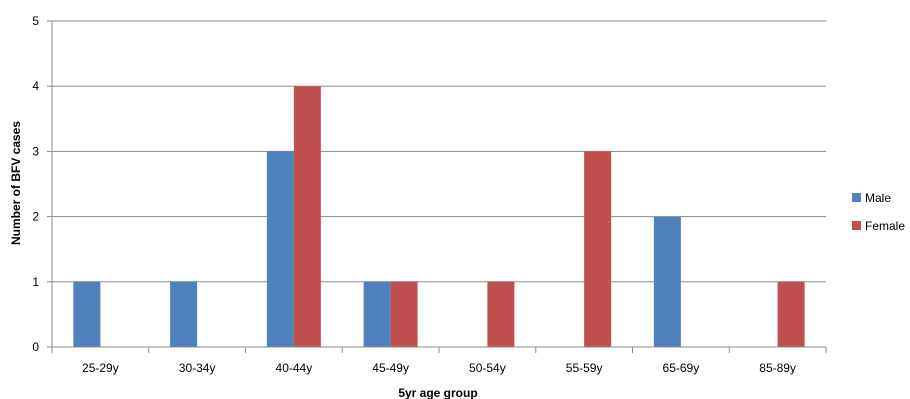 The image size is (910, 399). I want to click on y-tick-labels: 0 1 2 3 4 5, so click(35, 184).